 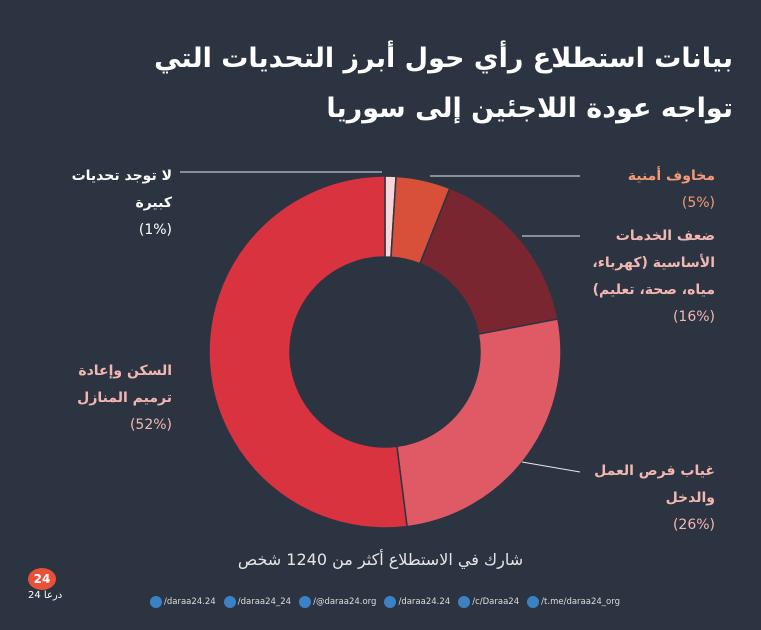 I want to click on note: شارك في الاستطلاع أكثر من 1240 شخص, so click(x=380, y=559).